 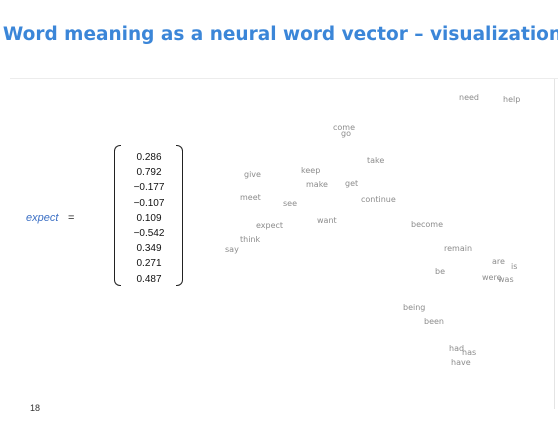 What do you see at coordinates (506, 279) in the screenshot?
I see `word-label-was: was` at bounding box center [506, 279].